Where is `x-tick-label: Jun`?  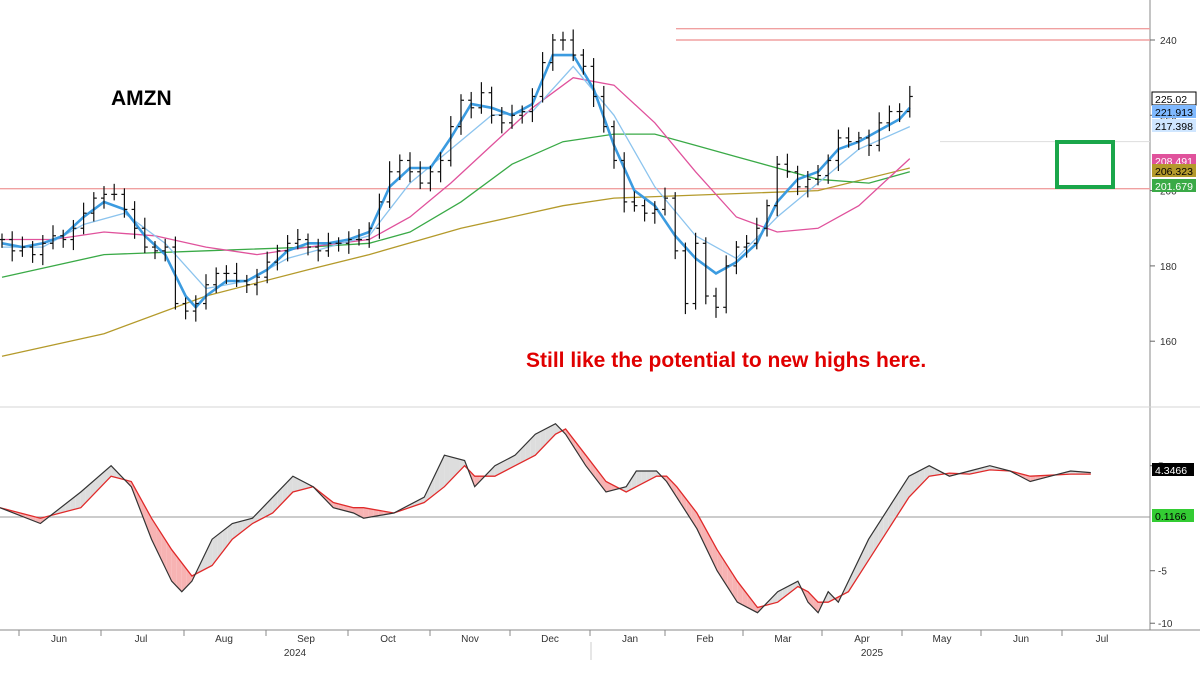
x-tick-label: Jun is located at coordinates (59, 639).